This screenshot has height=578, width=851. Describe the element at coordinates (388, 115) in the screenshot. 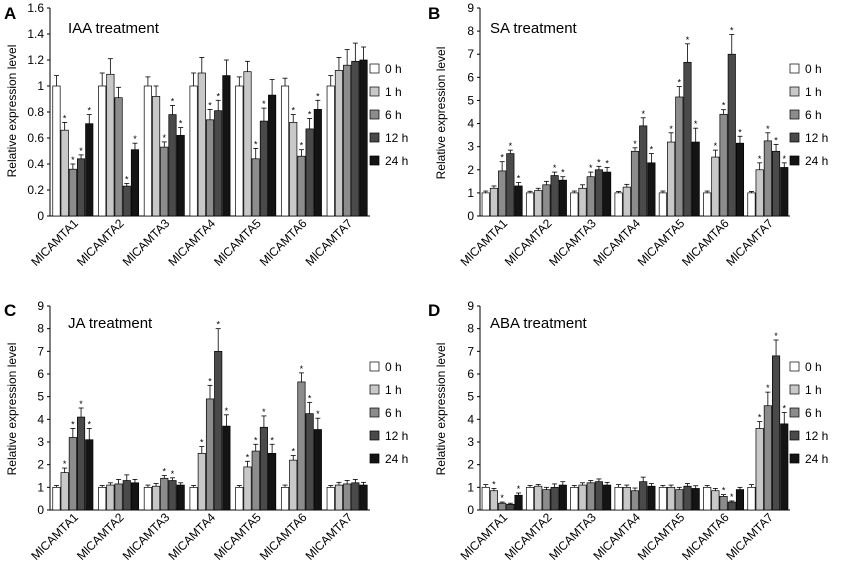

I see `legend-a: 0 h 1 h 6 h 12 h 24 h` at that location.